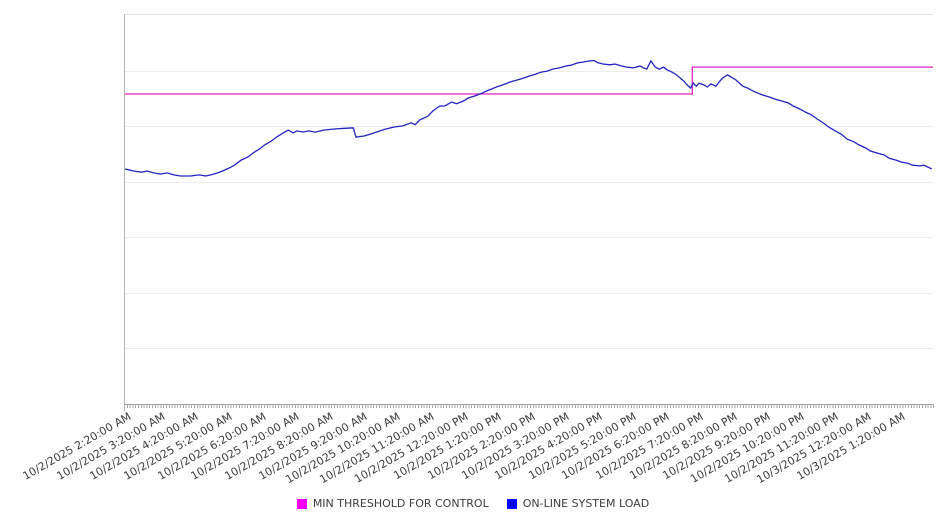  I want to click on legend-swatch-magenta, so click(301, 503).